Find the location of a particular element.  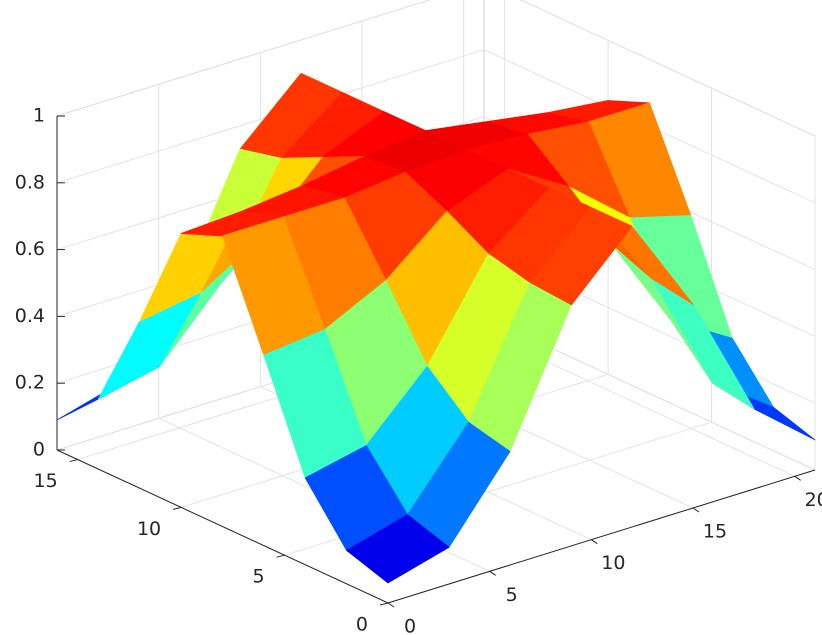

z-tick-label: 0.4 is located at coordinates (30, 316).